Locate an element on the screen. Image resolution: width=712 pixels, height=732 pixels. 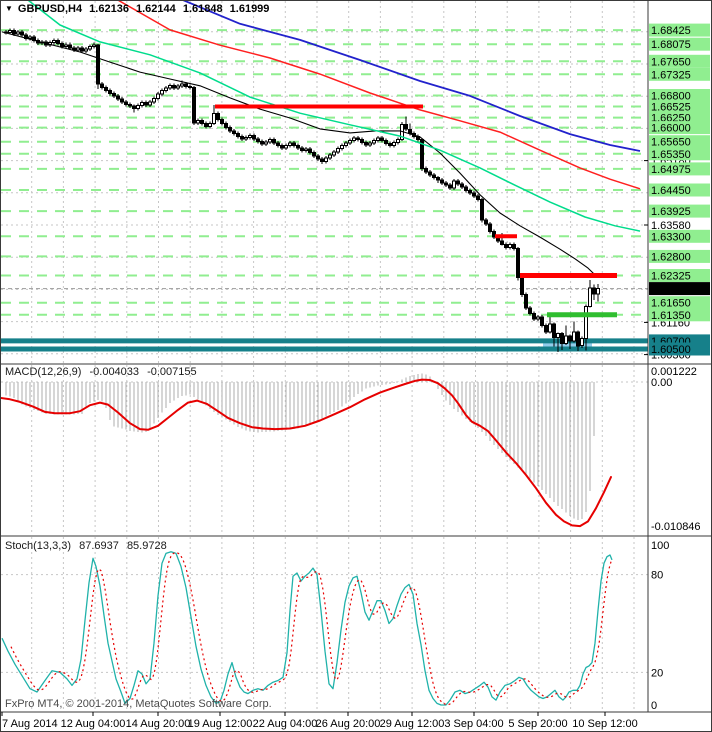
price-badge-label: 1.67325 is located at coordinates (671, 75).